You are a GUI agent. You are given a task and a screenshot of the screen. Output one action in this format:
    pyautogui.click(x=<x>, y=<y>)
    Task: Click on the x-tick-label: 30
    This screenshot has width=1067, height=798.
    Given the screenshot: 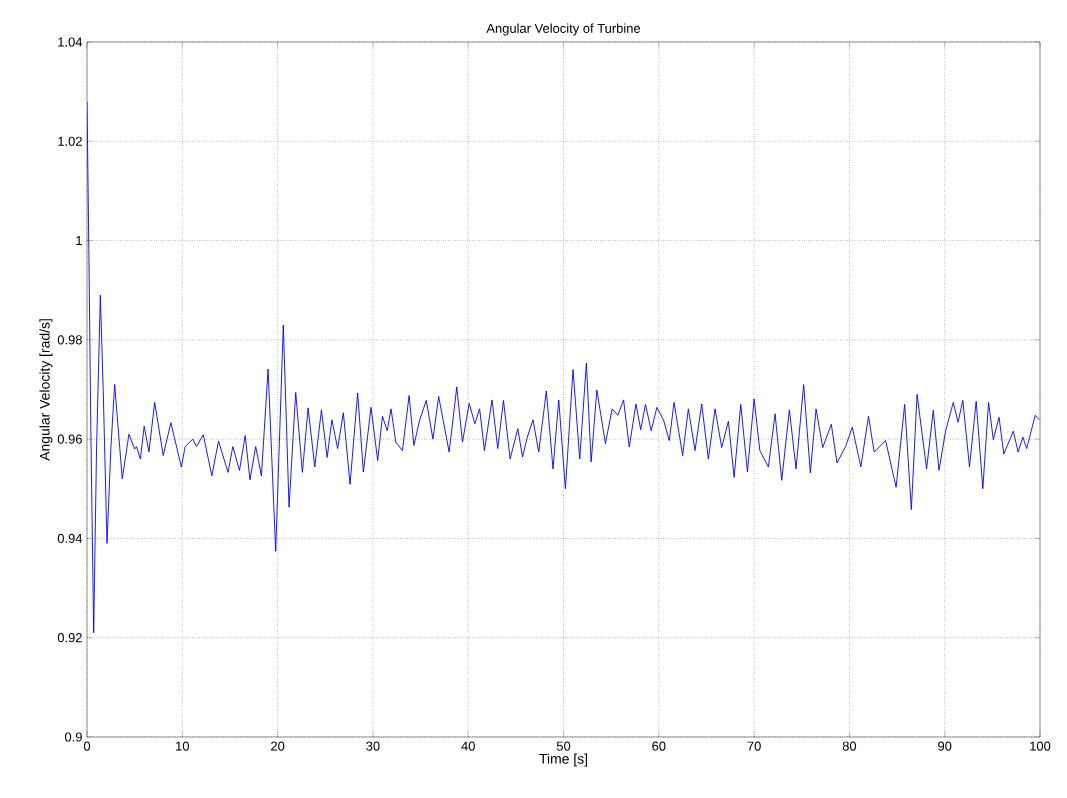 What is the action you would take?
    pyautogui.click(x=373, y=746)
    